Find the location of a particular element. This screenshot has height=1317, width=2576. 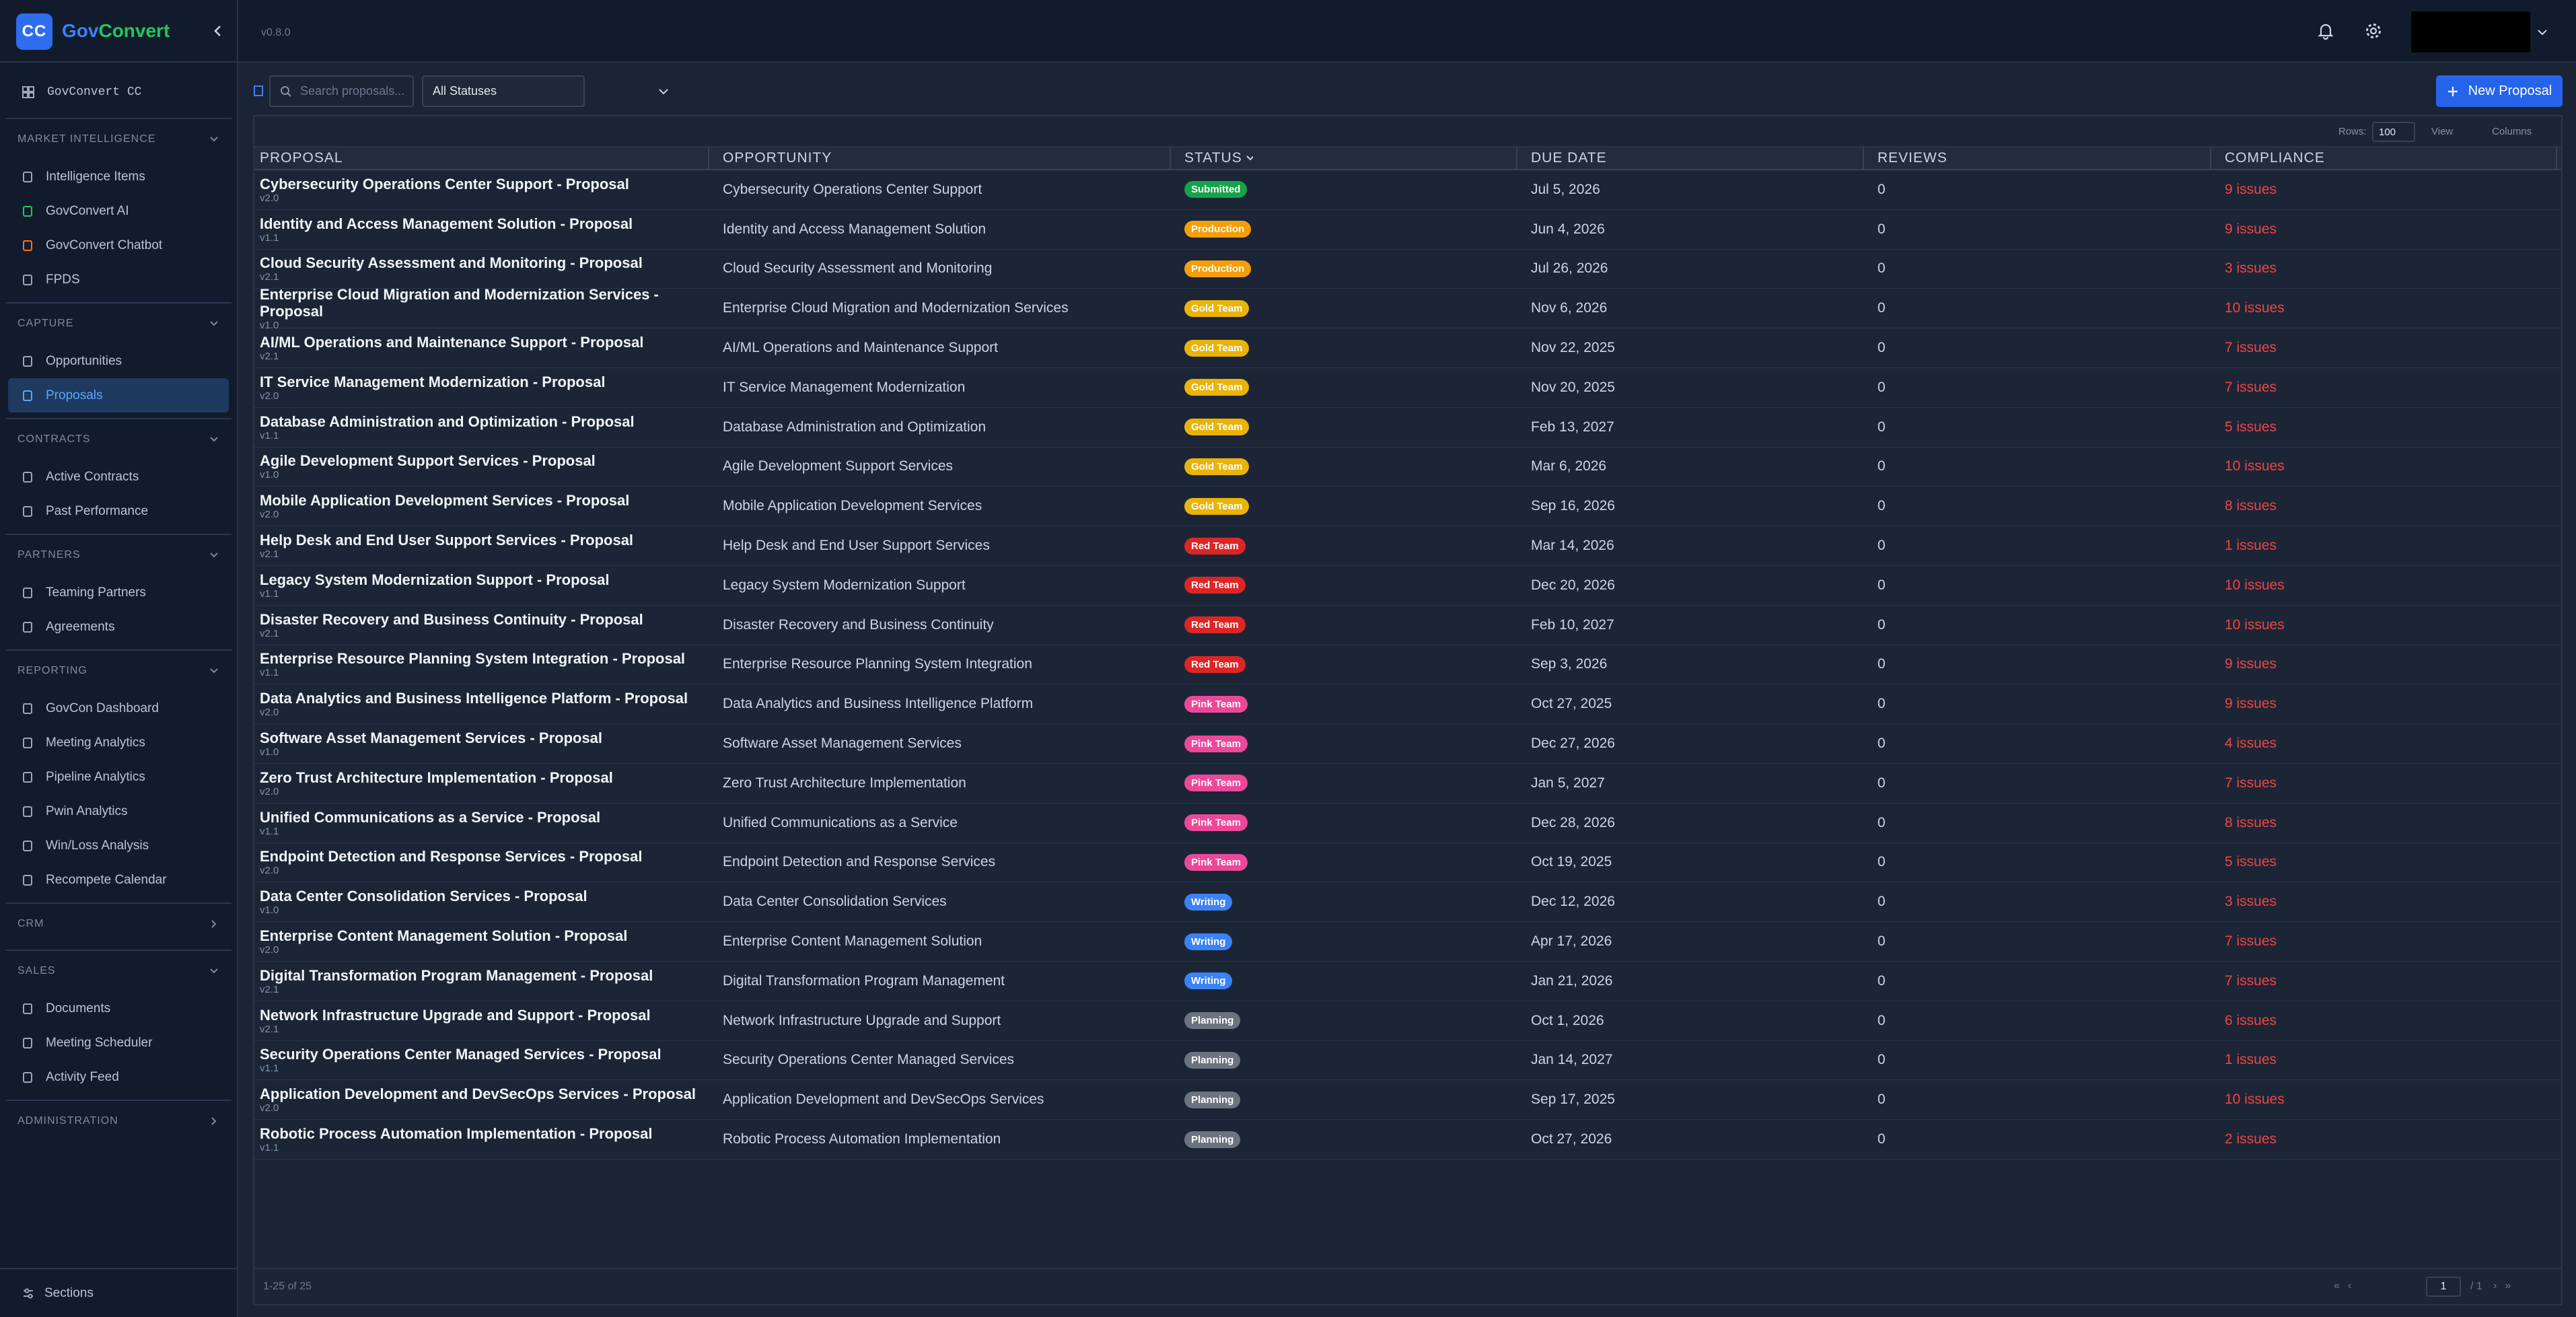

section-header: CONTRACTS is located at coordinates (118, 439).